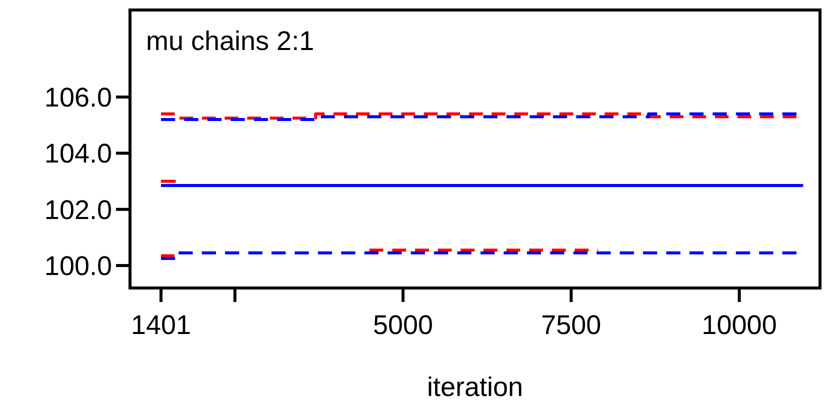 The width and height of the screenshot is (830, 407). I want to click on y-tick-label: 100.0, so click(78, 265).